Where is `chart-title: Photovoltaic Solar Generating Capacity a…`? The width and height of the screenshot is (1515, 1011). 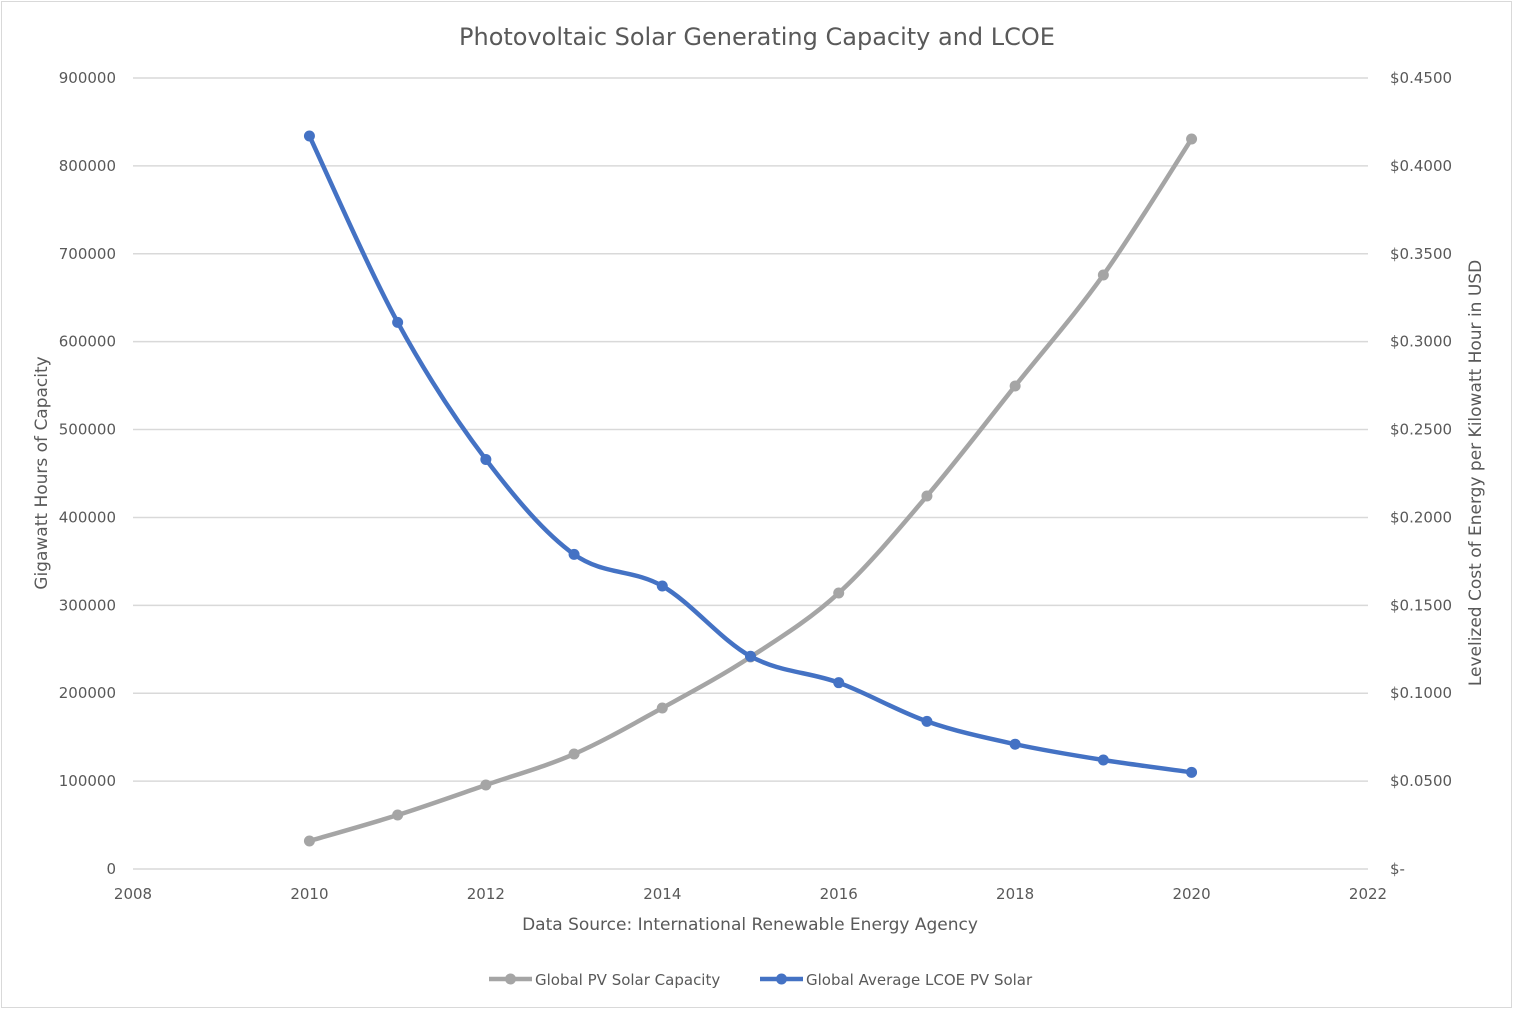
chart-title: Photovoltaic Solar Generating Capacity a… is located at coordinates (757, 37).